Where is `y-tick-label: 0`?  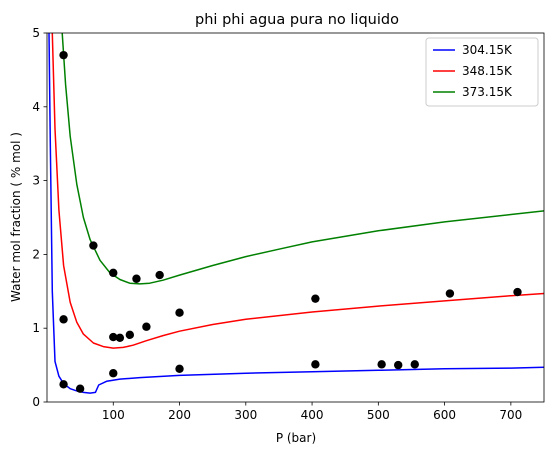 y-tick-label: 0 is located at coordinates (36, 402).